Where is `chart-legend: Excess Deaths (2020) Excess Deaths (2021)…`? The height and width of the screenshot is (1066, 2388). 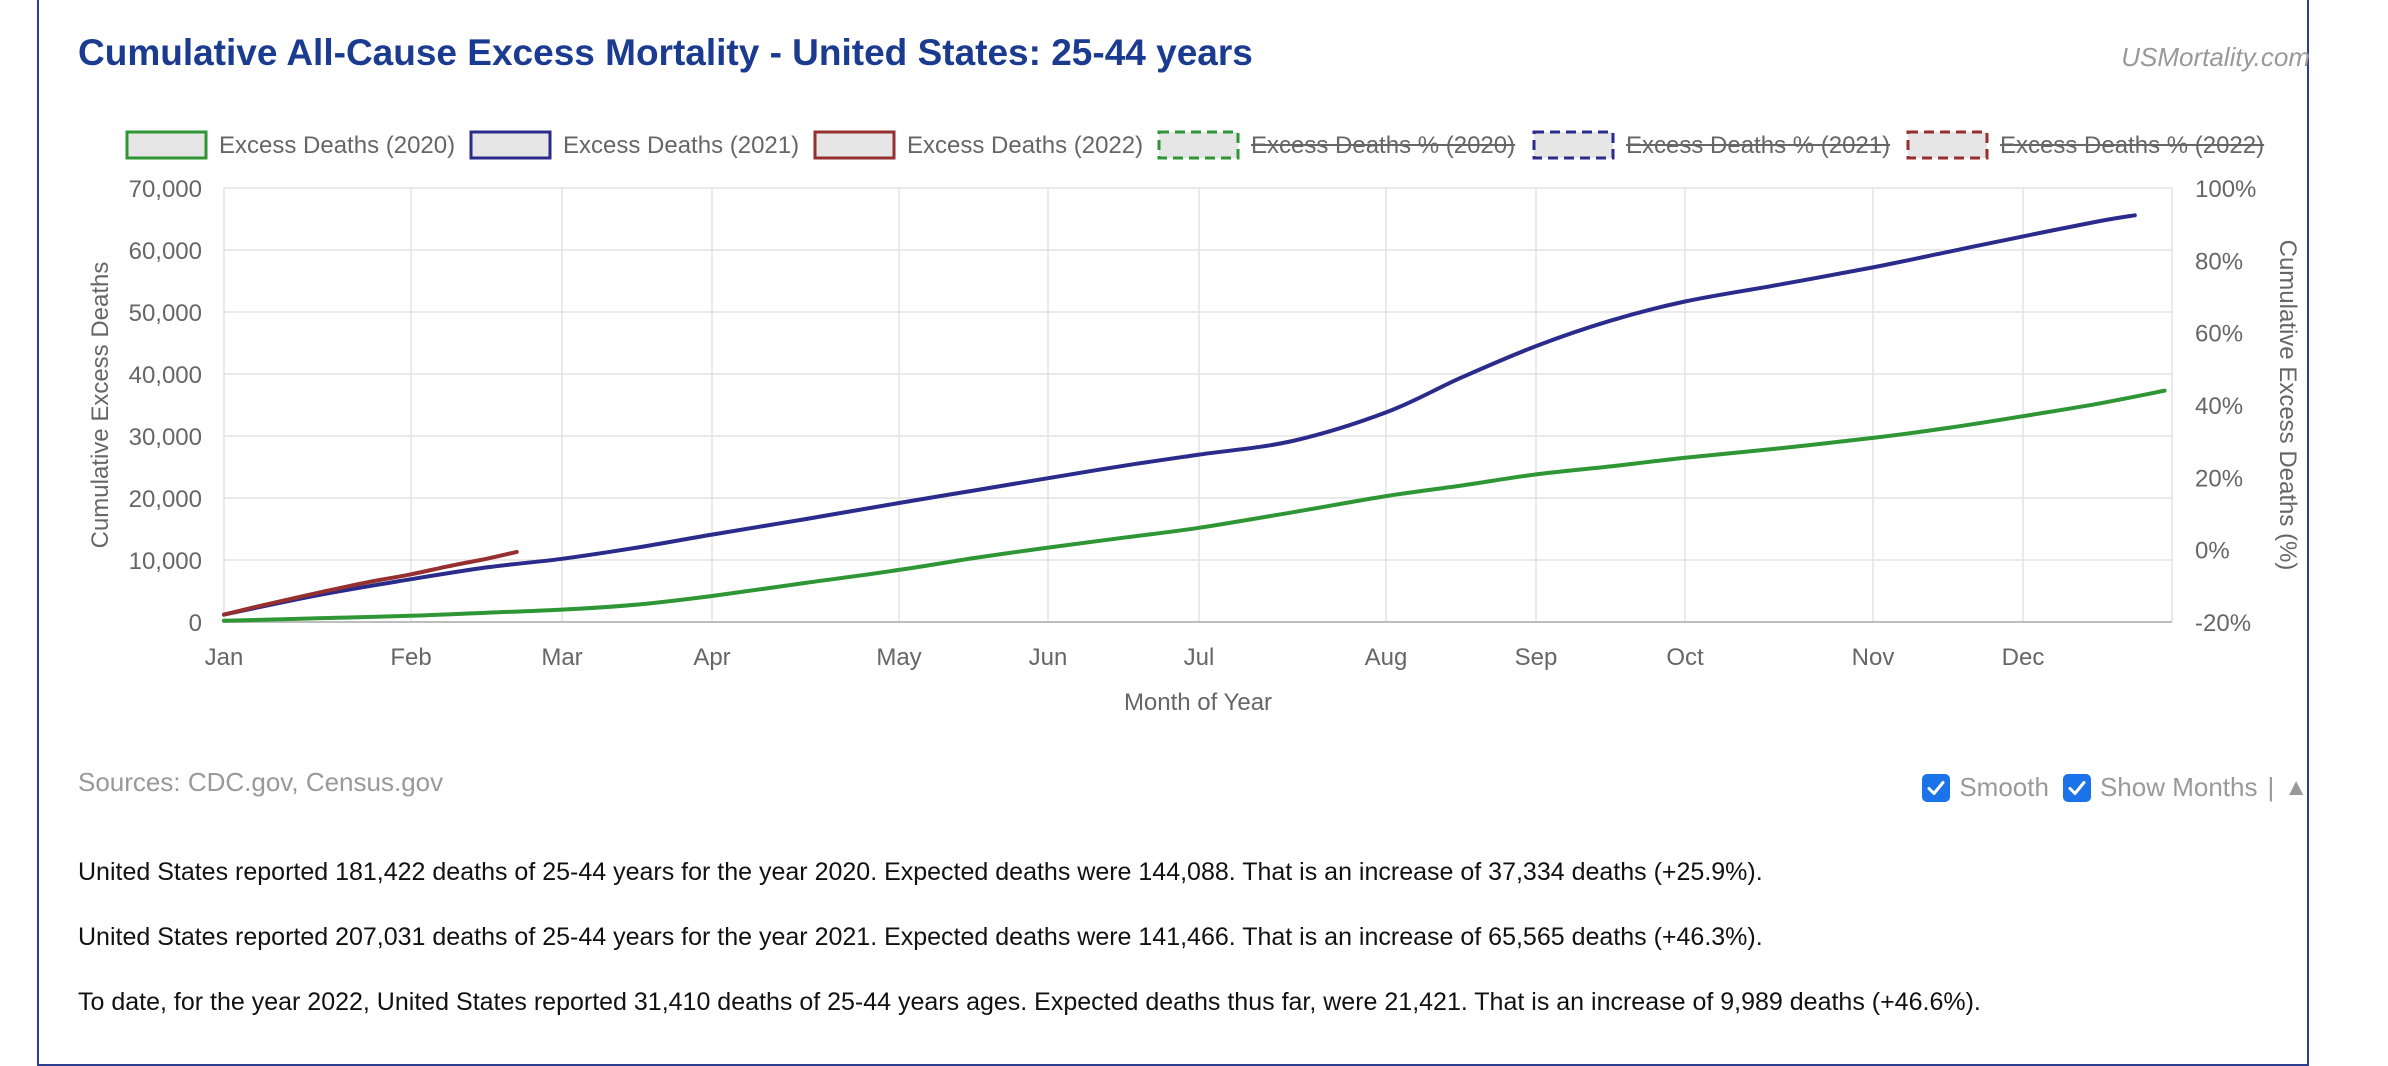
chart-legend: Excess Deaths (2020) Excess Deaths (2021)… is located at coordinates (1195, 145).